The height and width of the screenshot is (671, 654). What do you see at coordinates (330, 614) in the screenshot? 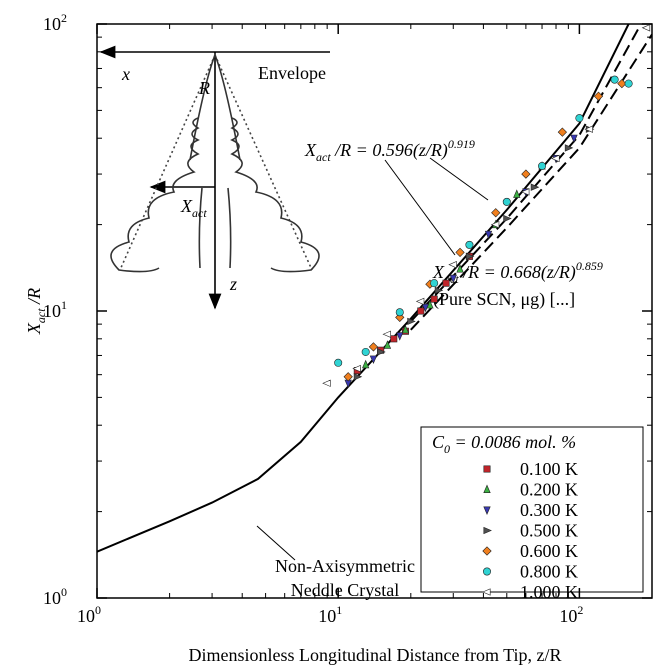
I see `x-tick-label: 10¹` at bounding box center [330, 614].